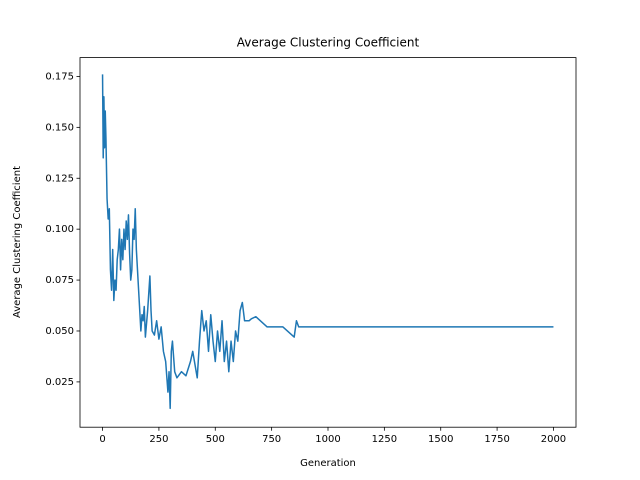 The width and height of the screenshot is (640, 480). I want to click on chart-title: Average Clustering Coefficient, so click(328, 43).